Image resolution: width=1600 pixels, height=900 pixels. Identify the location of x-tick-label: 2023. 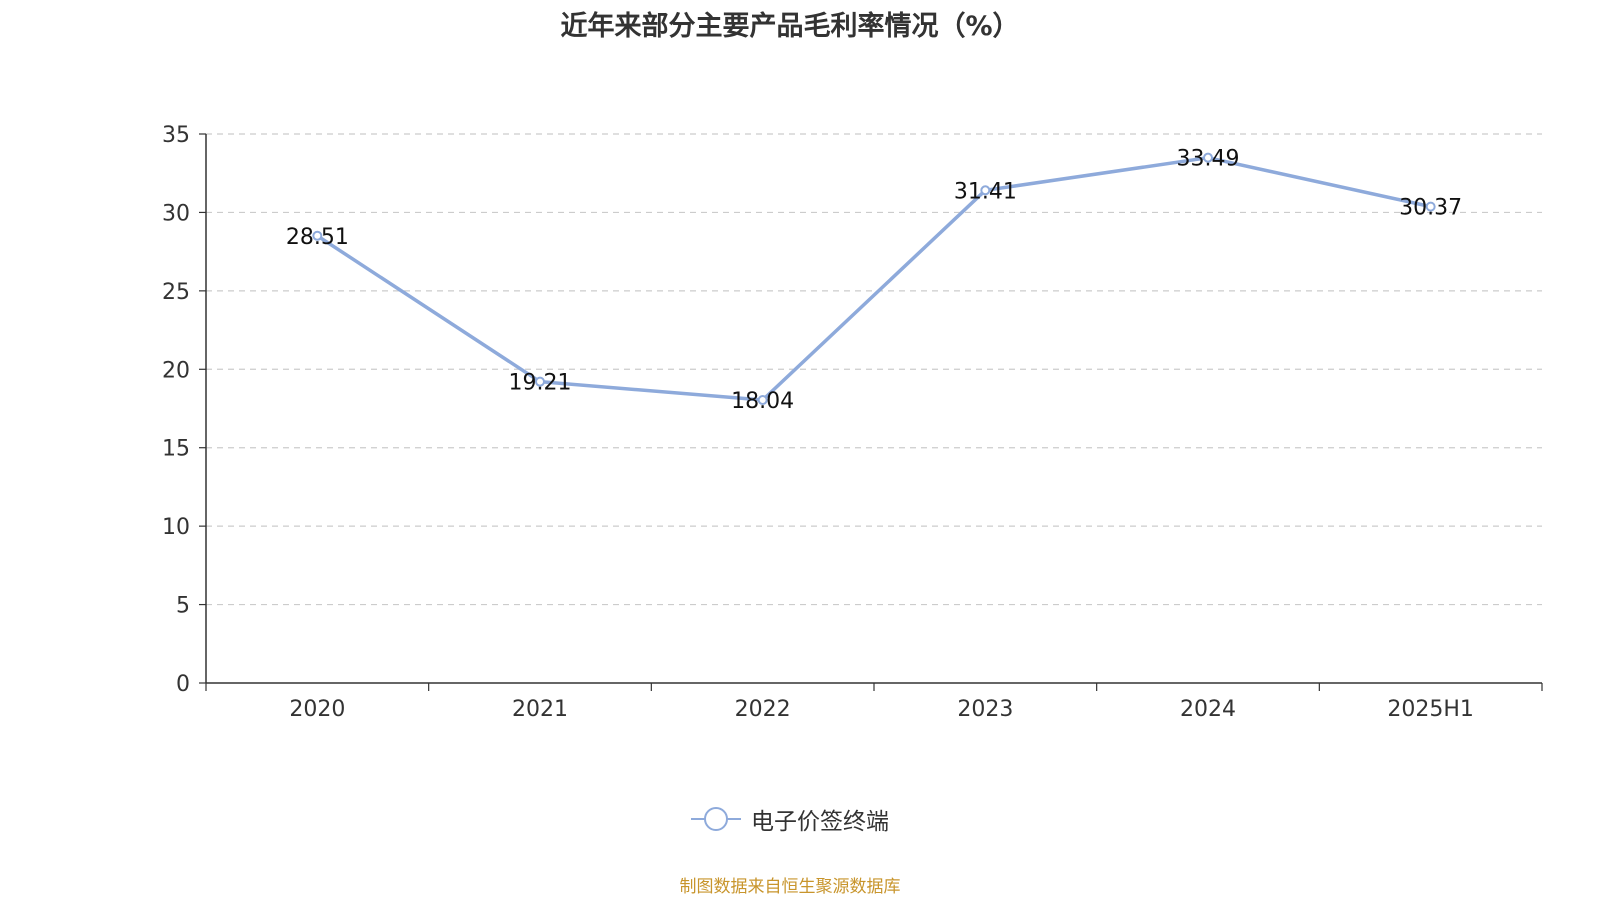
(985, 709).